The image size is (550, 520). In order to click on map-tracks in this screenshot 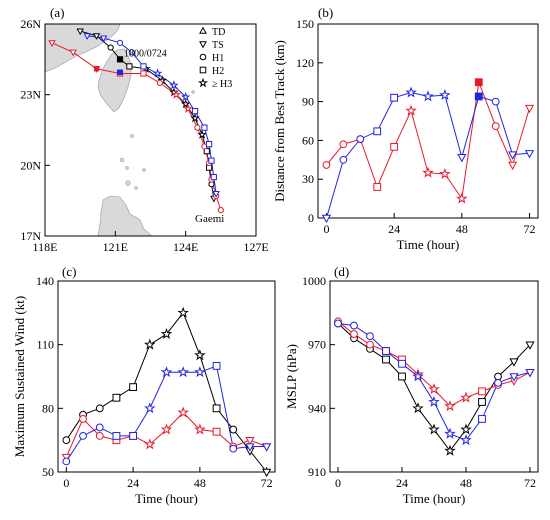, I will do `click(136, 121)`.